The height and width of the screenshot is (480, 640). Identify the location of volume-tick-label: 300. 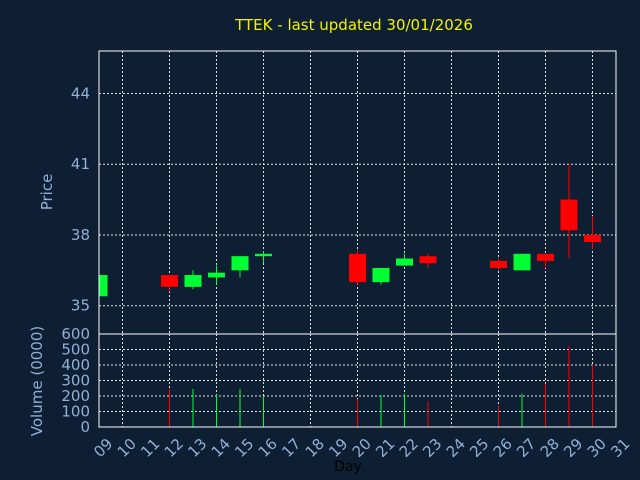
(75, 381).